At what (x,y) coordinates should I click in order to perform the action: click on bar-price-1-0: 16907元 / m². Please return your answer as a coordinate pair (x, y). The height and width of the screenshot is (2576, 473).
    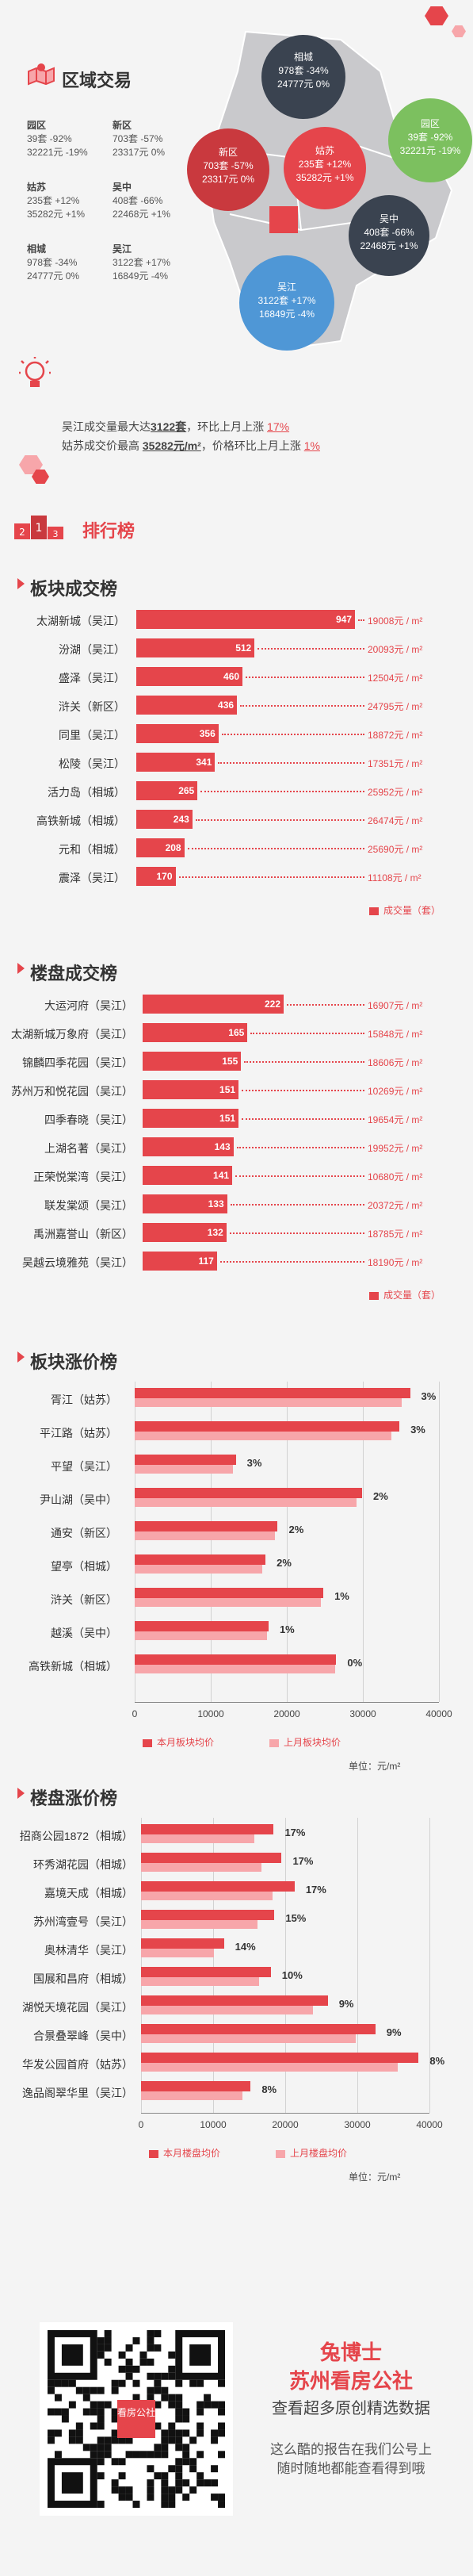
    Looking at the image, I should click on (395, 1006).